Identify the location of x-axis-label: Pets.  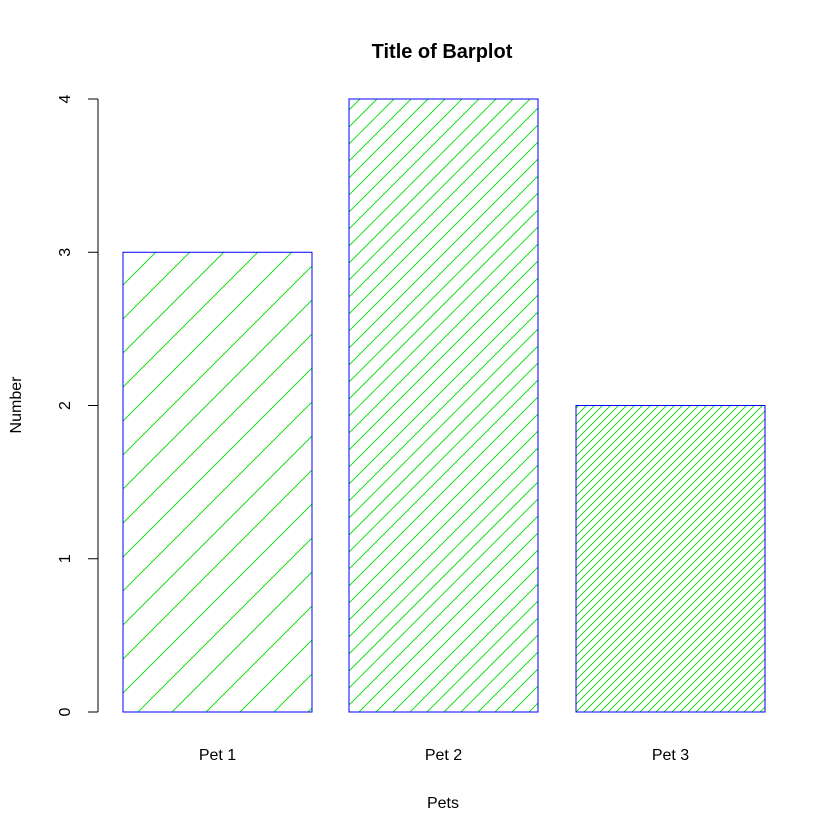
(443, 803).